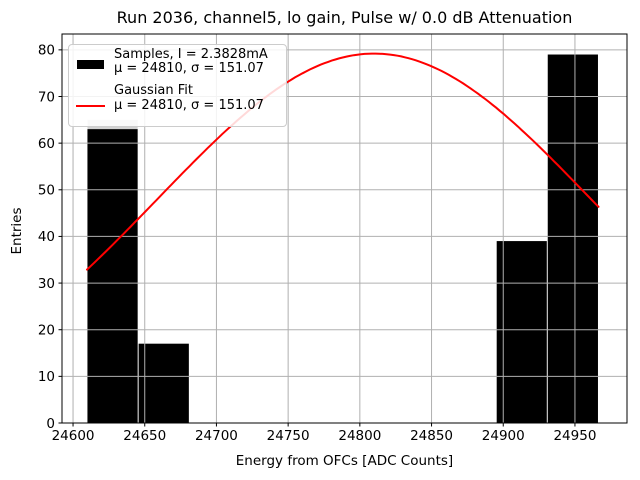 Image resolution: width=640 pixels, height=480 pixels. What do you see at coordinates (50, 424) in the screenshot?
I see `y-tick-label: 0` at bounding box center [50, 424].